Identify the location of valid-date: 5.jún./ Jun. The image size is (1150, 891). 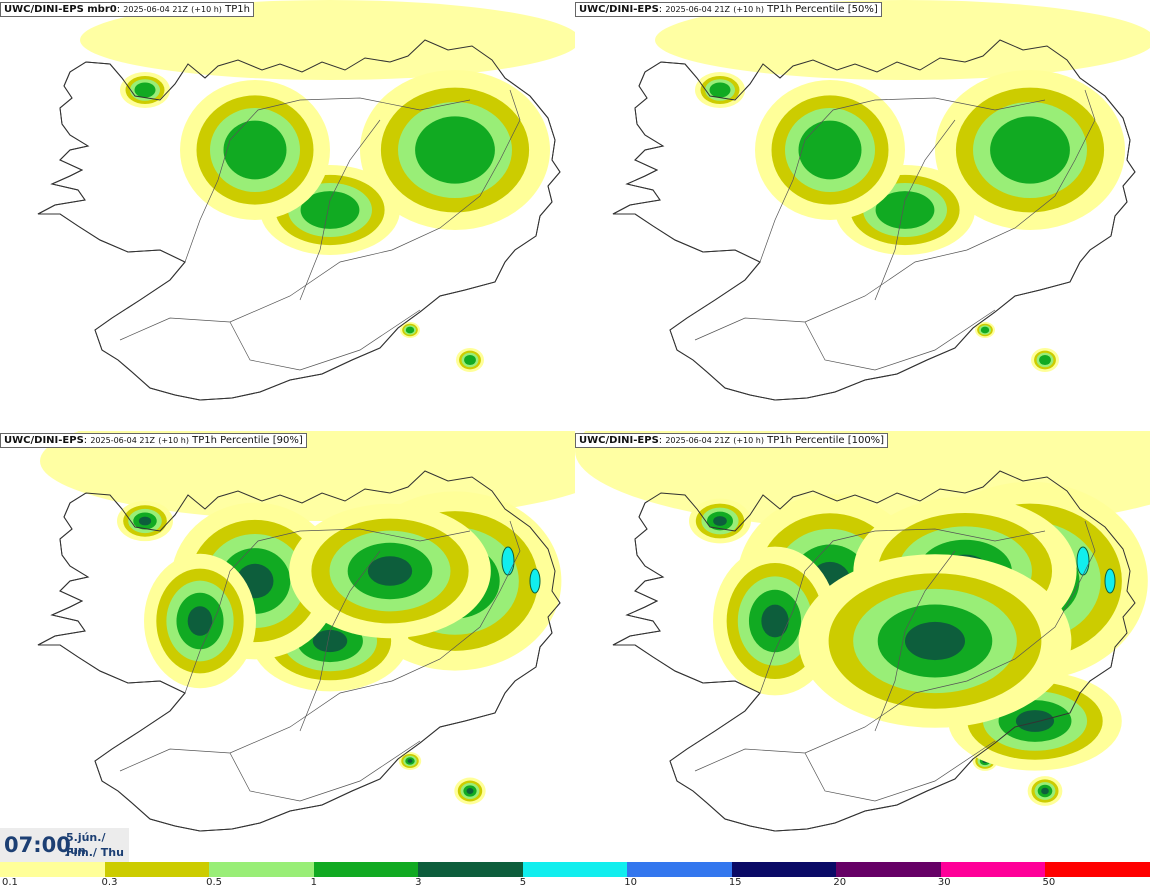
(86, 844).